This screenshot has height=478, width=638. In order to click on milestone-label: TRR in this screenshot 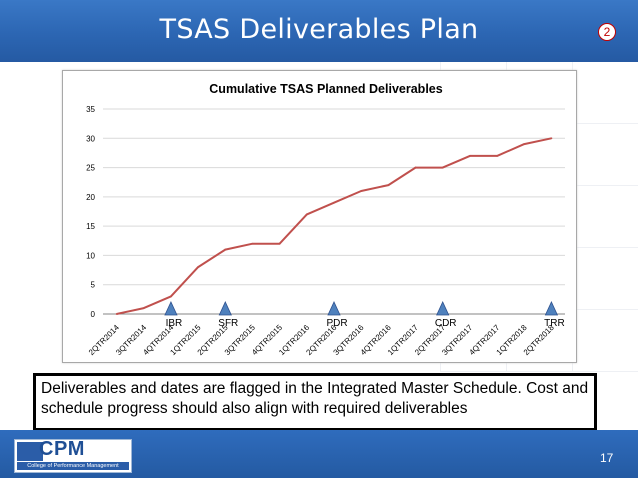, I will do `click(554, 323)`.